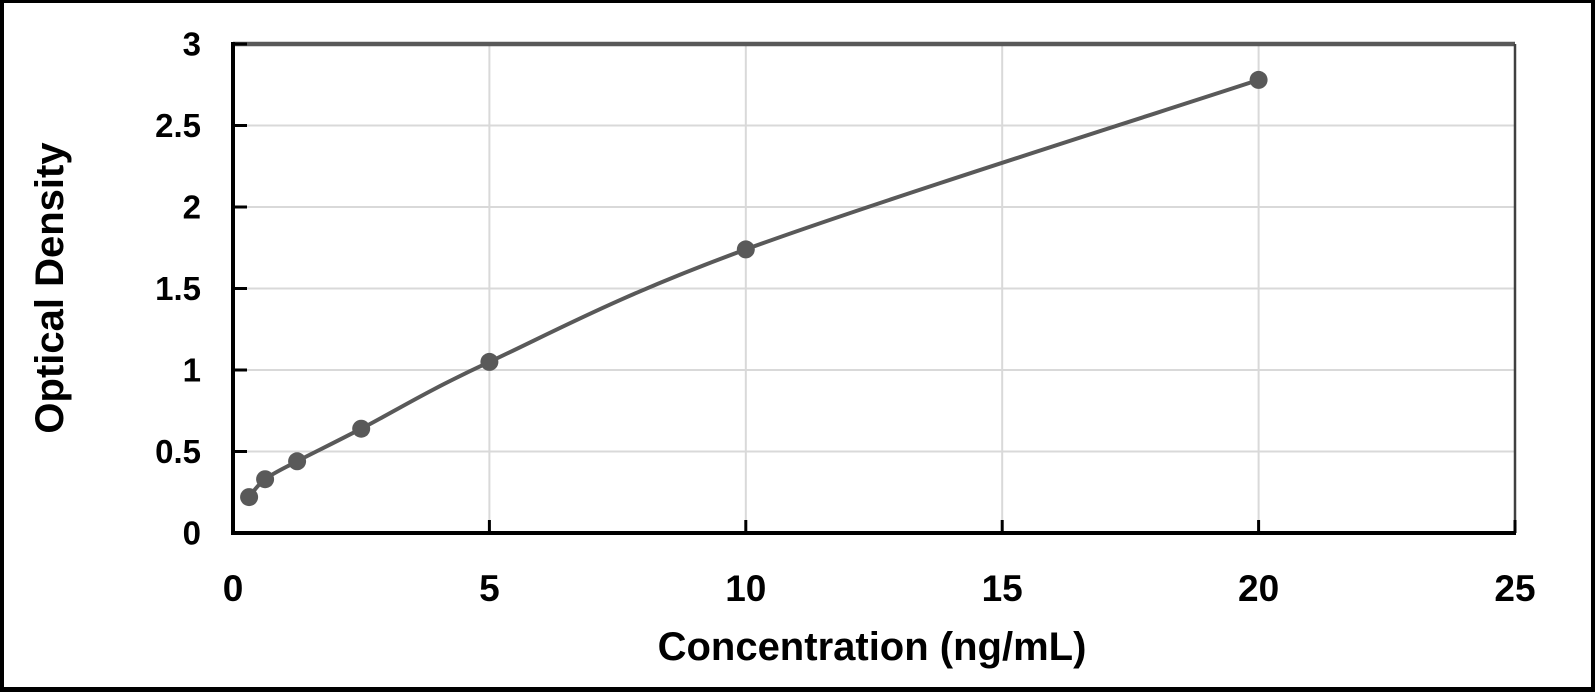 The height and width of the screenshot is (692, 1595). What do you see at coordinates (178, 451) in the screenshot?
I see `y-tick-label: 0.5` at bounding box center [178, 451].